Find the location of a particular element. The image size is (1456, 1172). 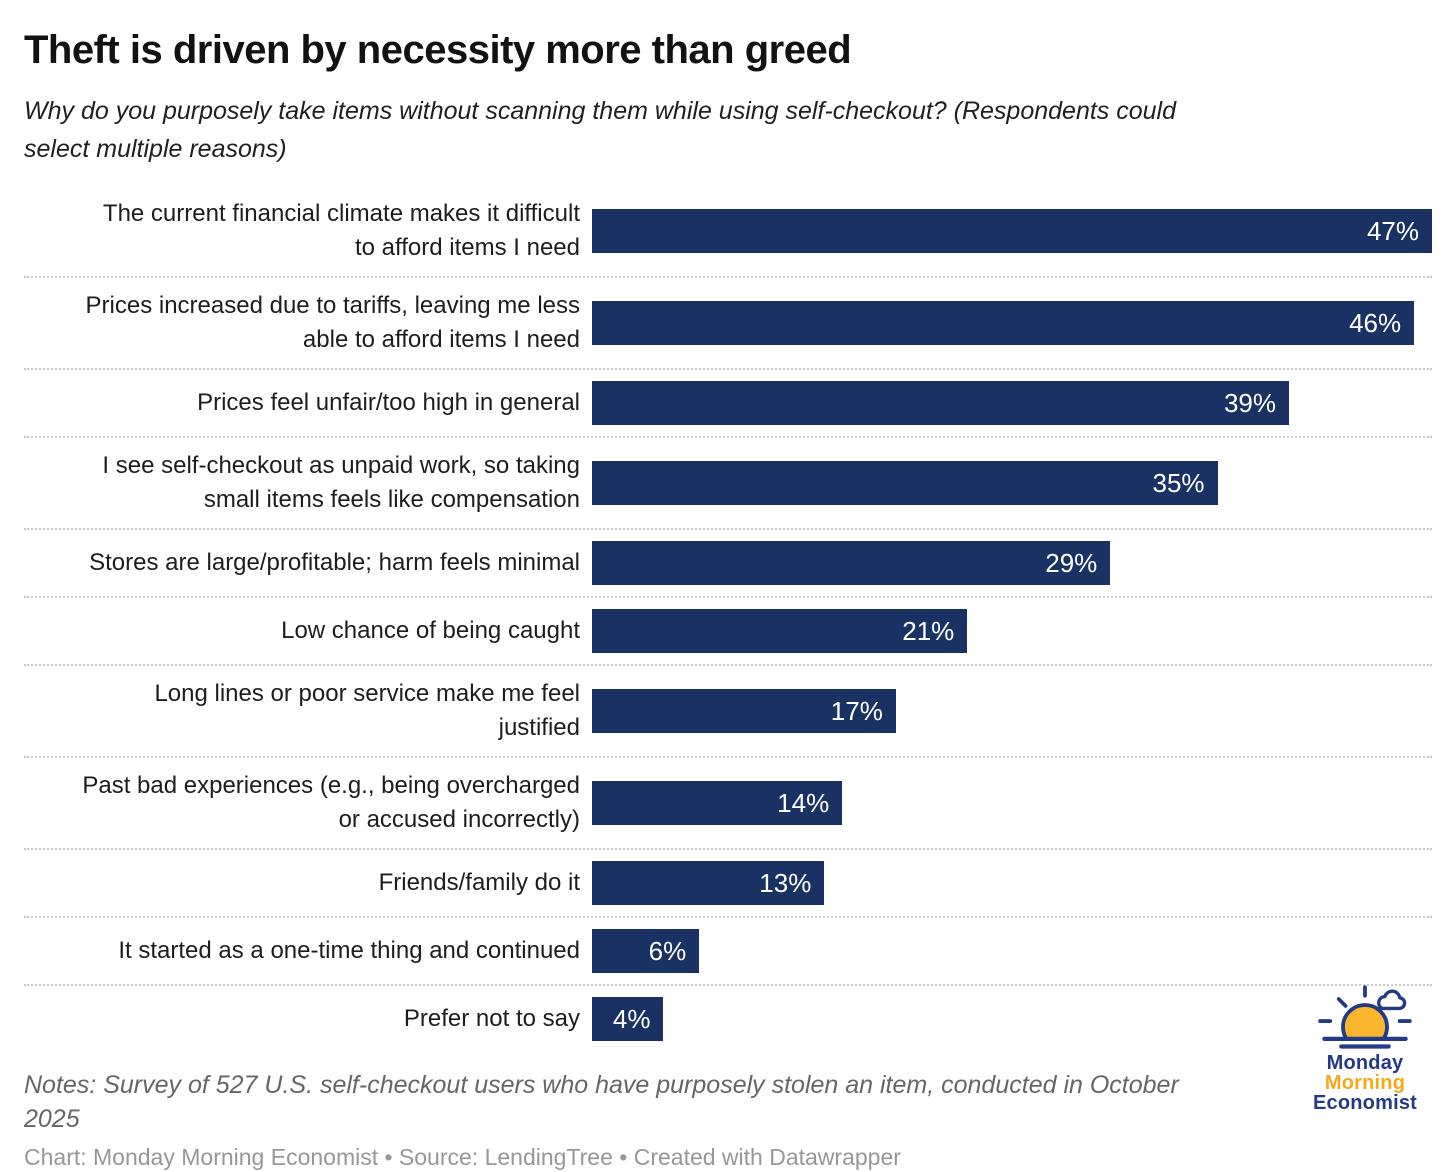

value-label: 46% is located at coordinates (1375, 322).